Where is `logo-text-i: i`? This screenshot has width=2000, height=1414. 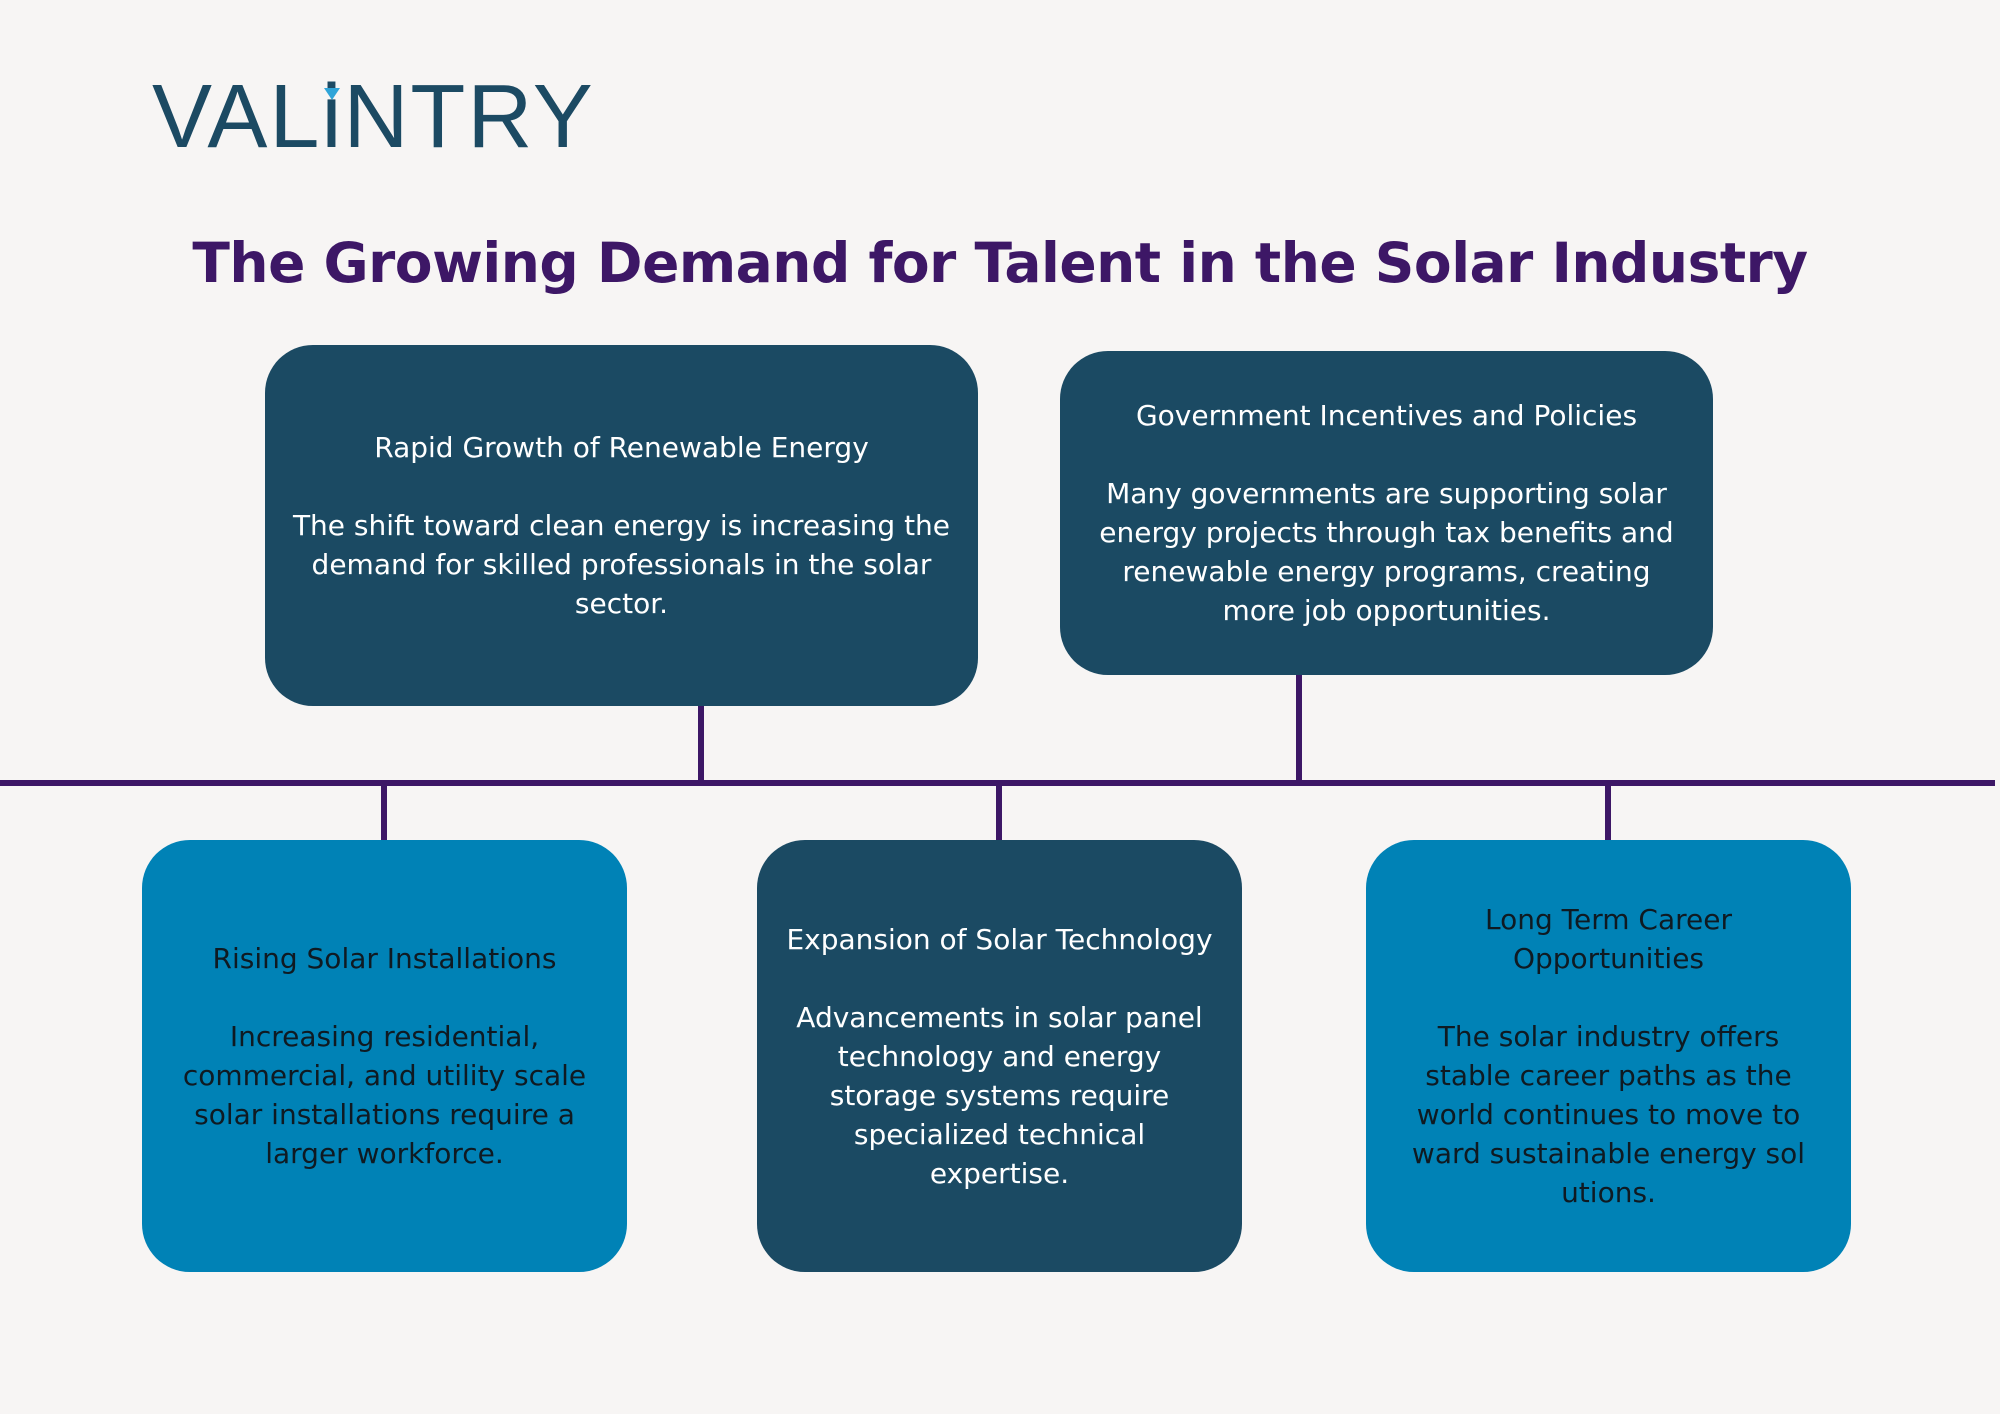
logo-text-i: i is located at coordinates (332, 117).